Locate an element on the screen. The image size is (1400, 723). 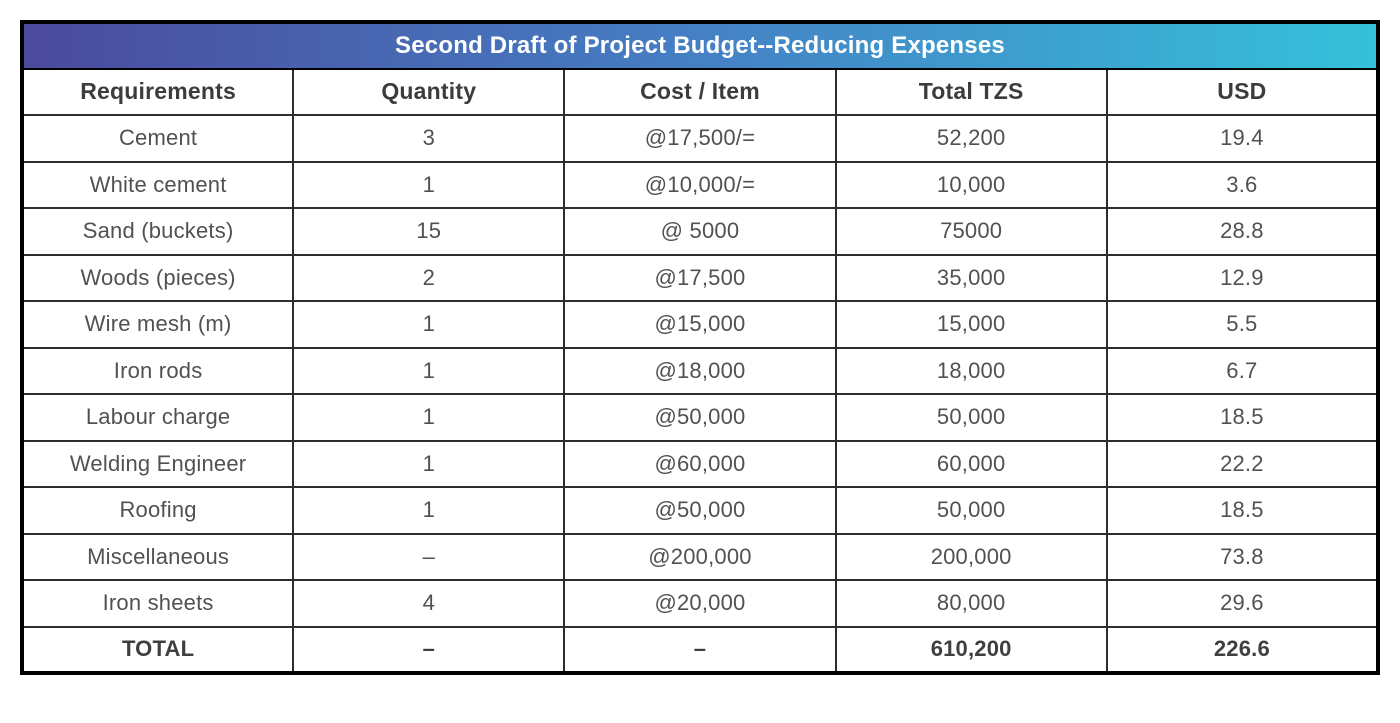
table-row: White cement 1 @10,000/= 10,000 3.6 is located at coordinates (700, 184).